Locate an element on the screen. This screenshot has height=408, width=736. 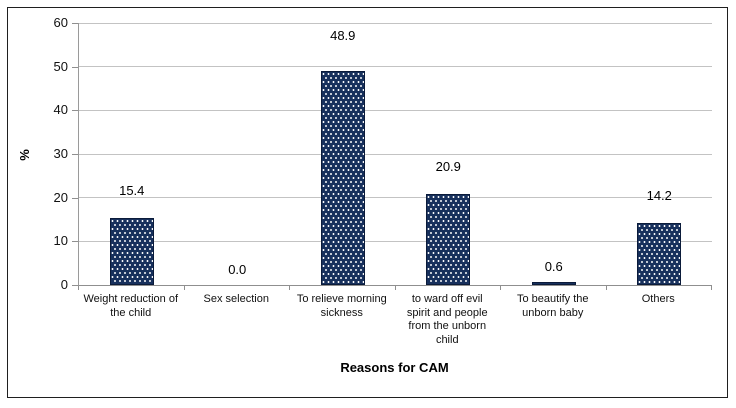
category-label: To relieve morning sickness is located at coordinates (341, 306).